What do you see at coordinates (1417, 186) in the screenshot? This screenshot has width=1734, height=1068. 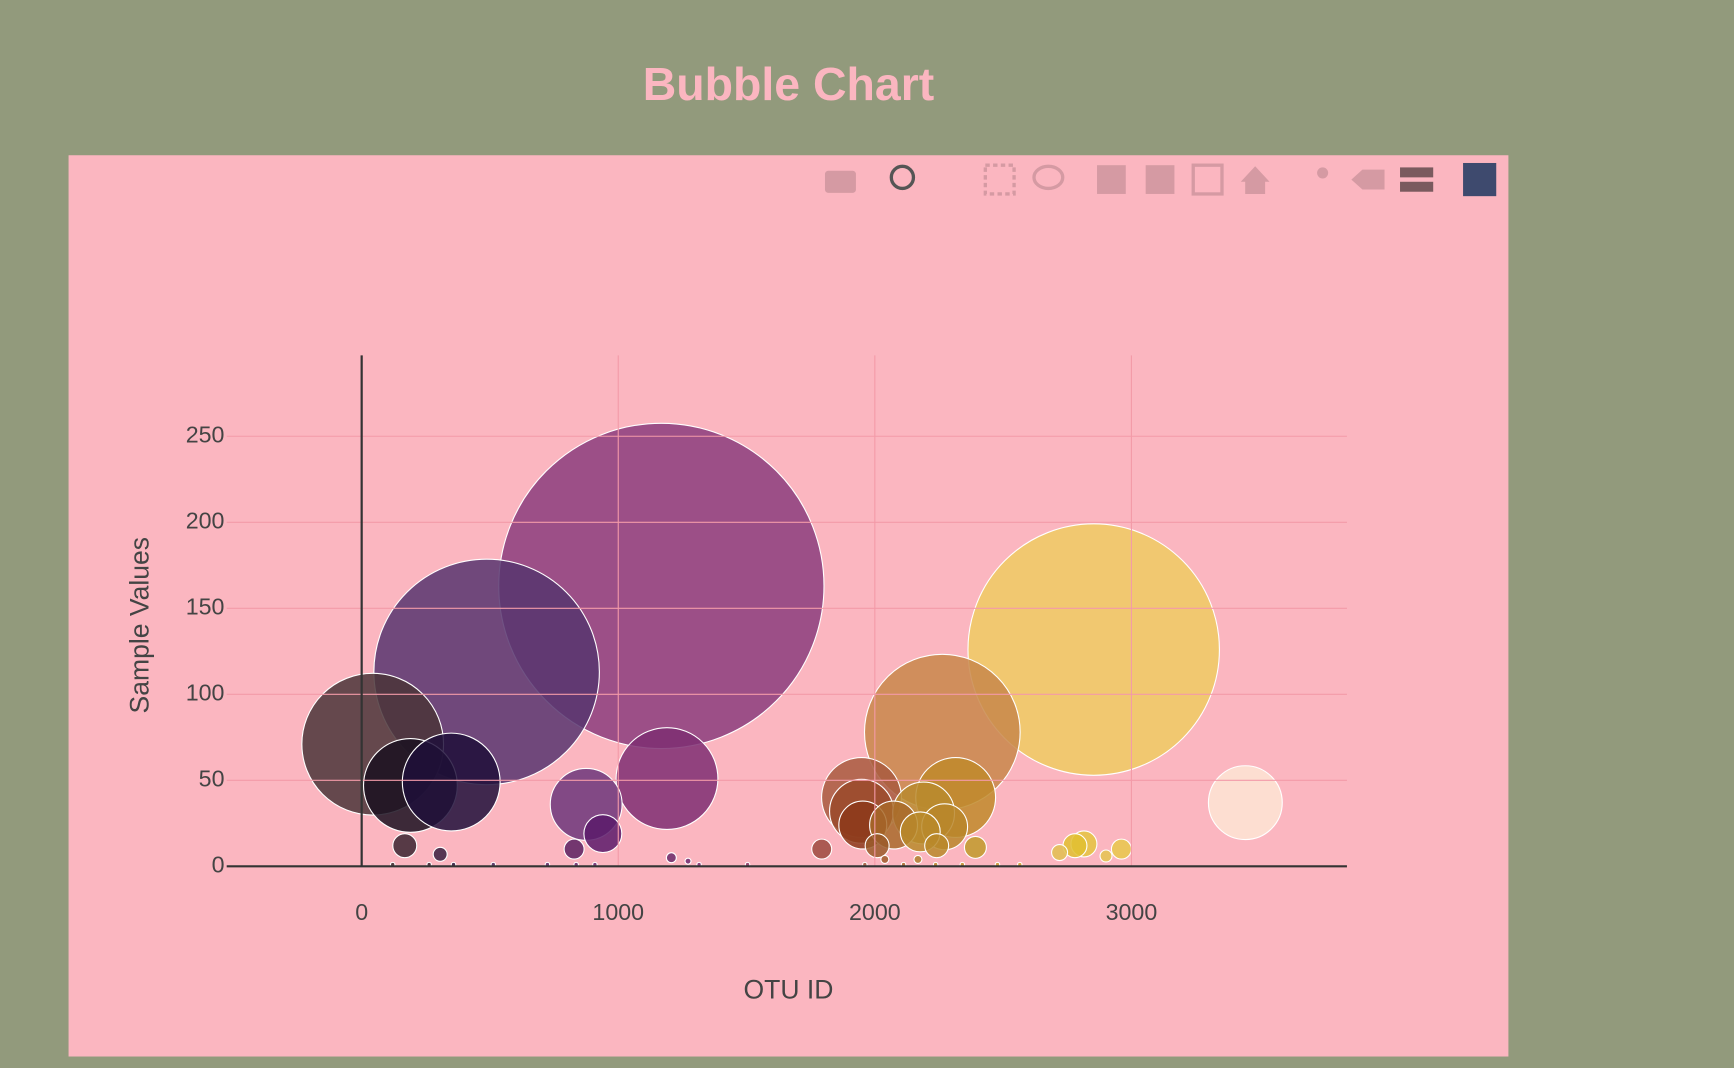 I see `hover-compare-button-part` at bounding box center [1417, 186].